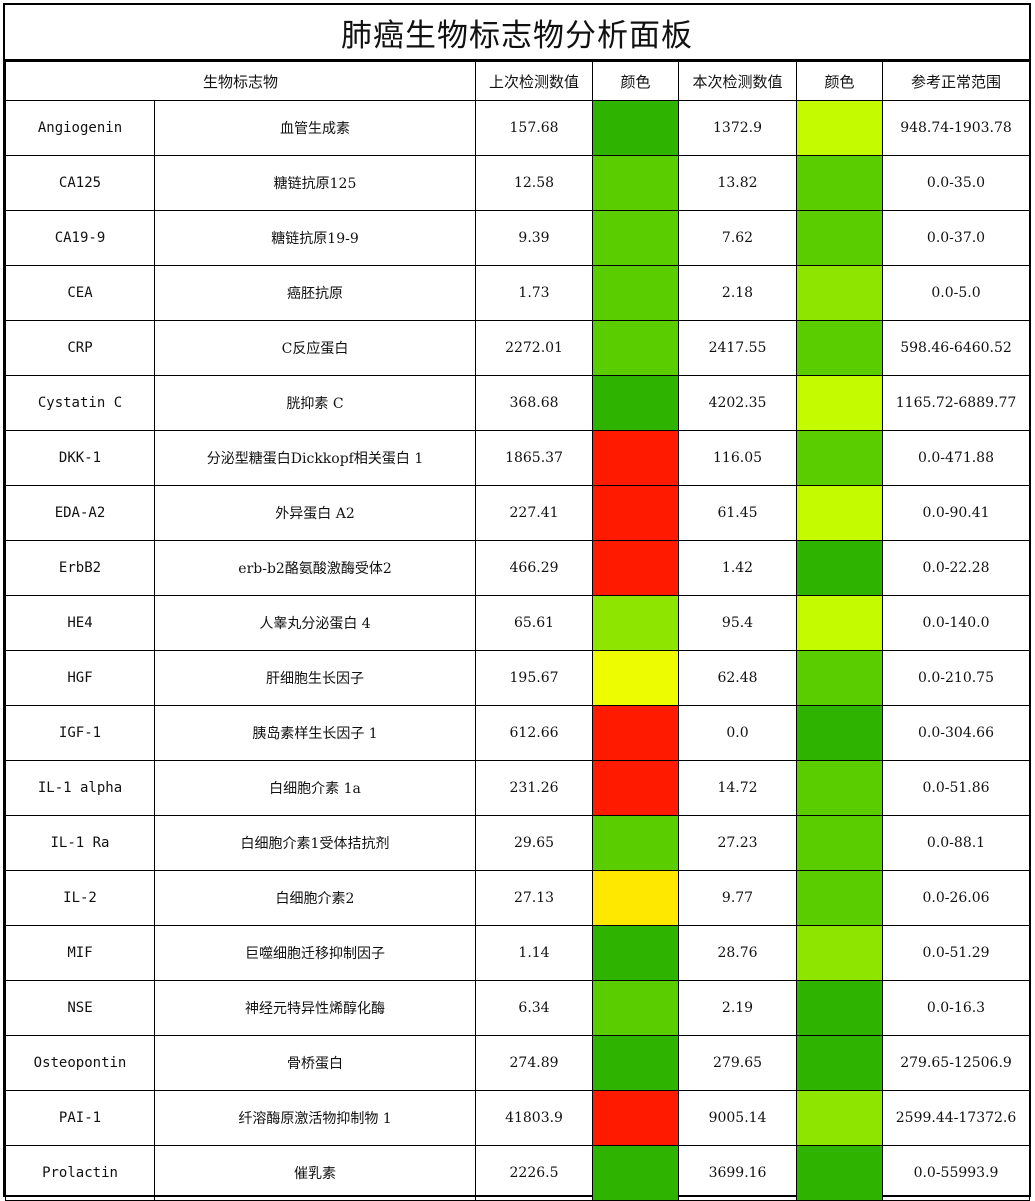 This screenshot has width=1035, height=1201. I want to click on table-row: Prolactin 催乳素 2226.5 3699.16 0.0-55993.9, so click(518, 1173).